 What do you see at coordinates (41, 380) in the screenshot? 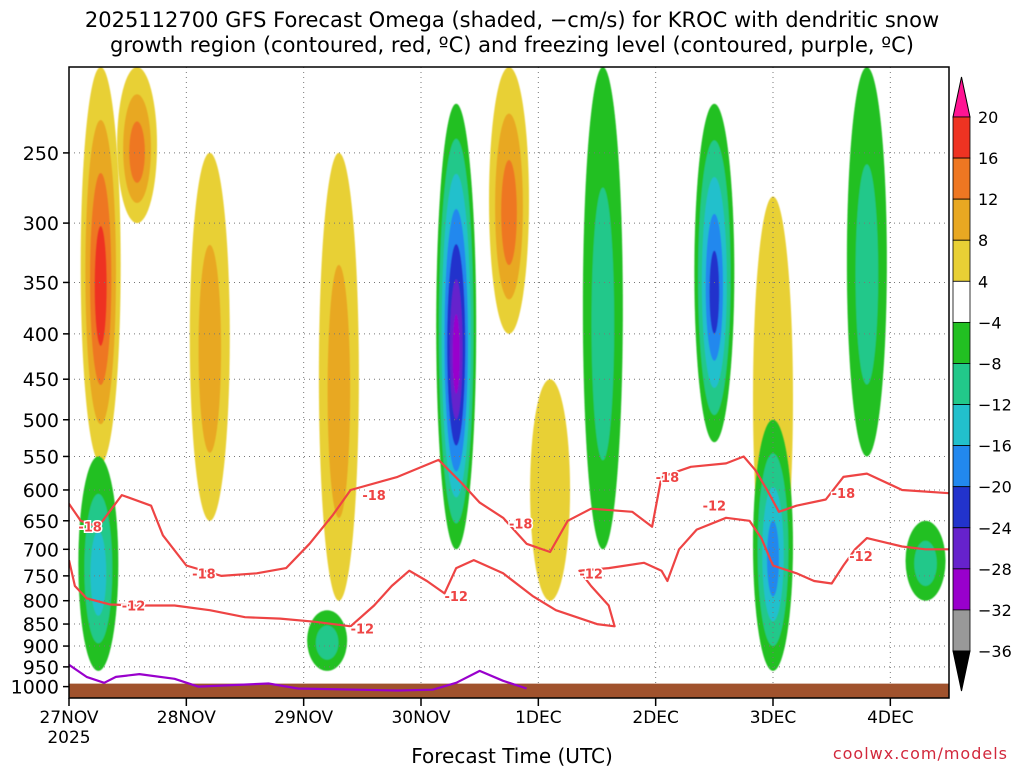
I see `y-tick-label: 450` at bounding box center [41, 380].